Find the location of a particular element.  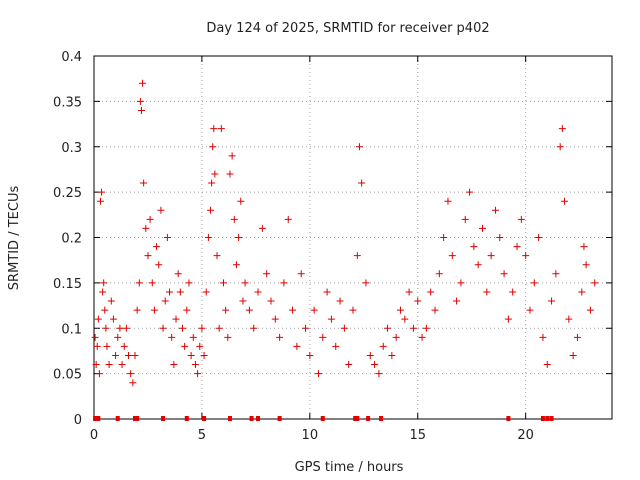

x-tick-label: 10 is located at coordinates (310, 435).